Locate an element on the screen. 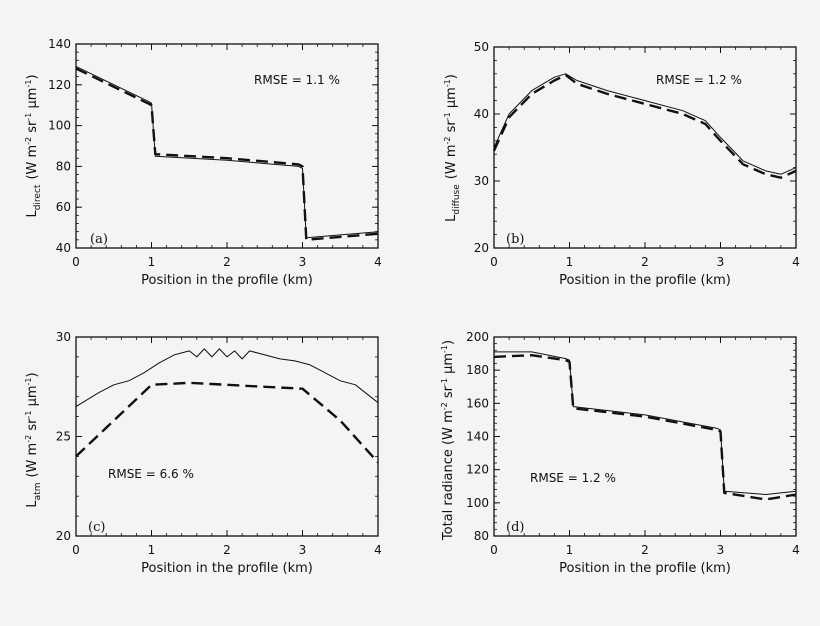  rmse-annotation: RMSE = 6.6 % is located at coordinates (151, 474).